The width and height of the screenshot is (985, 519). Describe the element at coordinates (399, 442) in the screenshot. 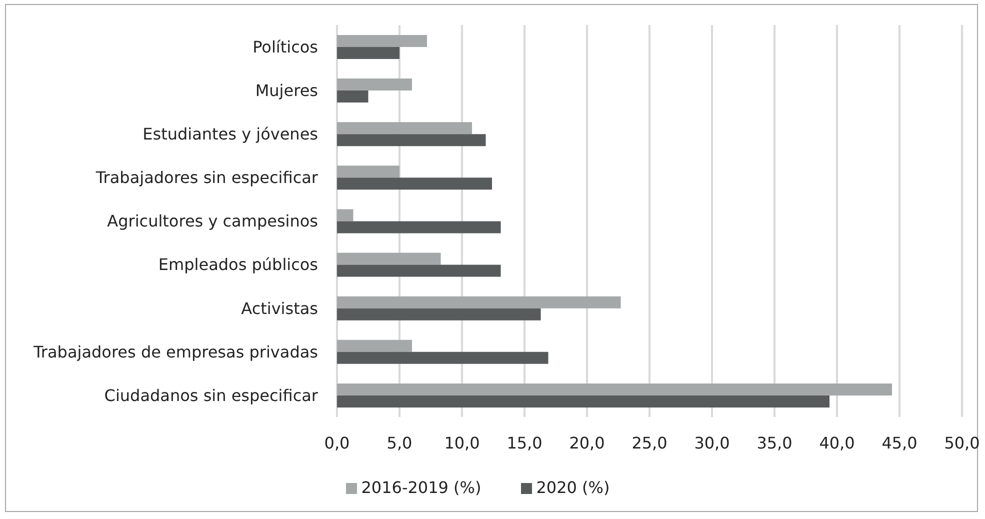

I see `x-tick-label: 5,0` at that location.